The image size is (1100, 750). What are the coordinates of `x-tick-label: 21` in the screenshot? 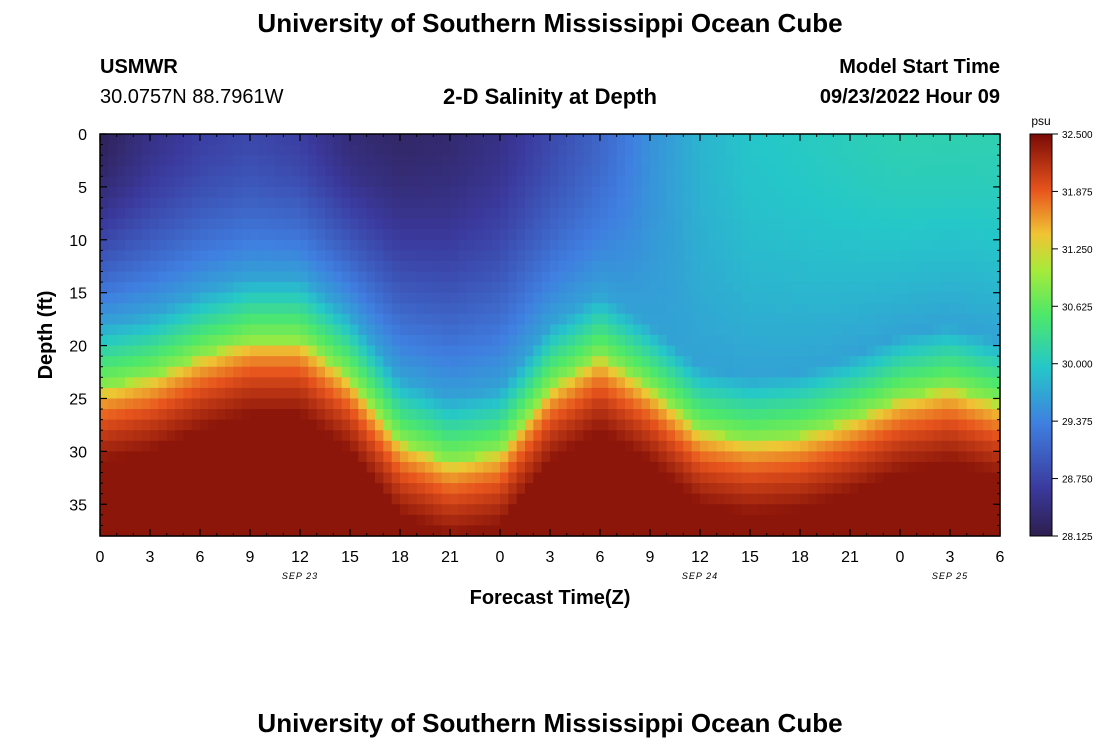 It's located at (850, 557).